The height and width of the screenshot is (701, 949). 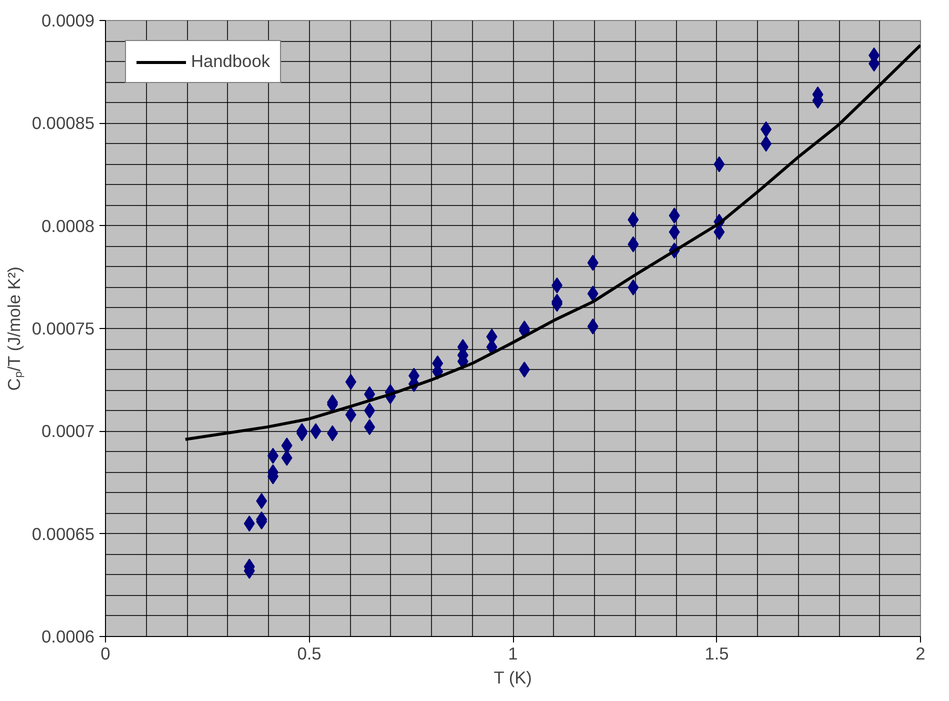 I want to click on y-tick-label: 0.00075, so click(x=63, y=328).